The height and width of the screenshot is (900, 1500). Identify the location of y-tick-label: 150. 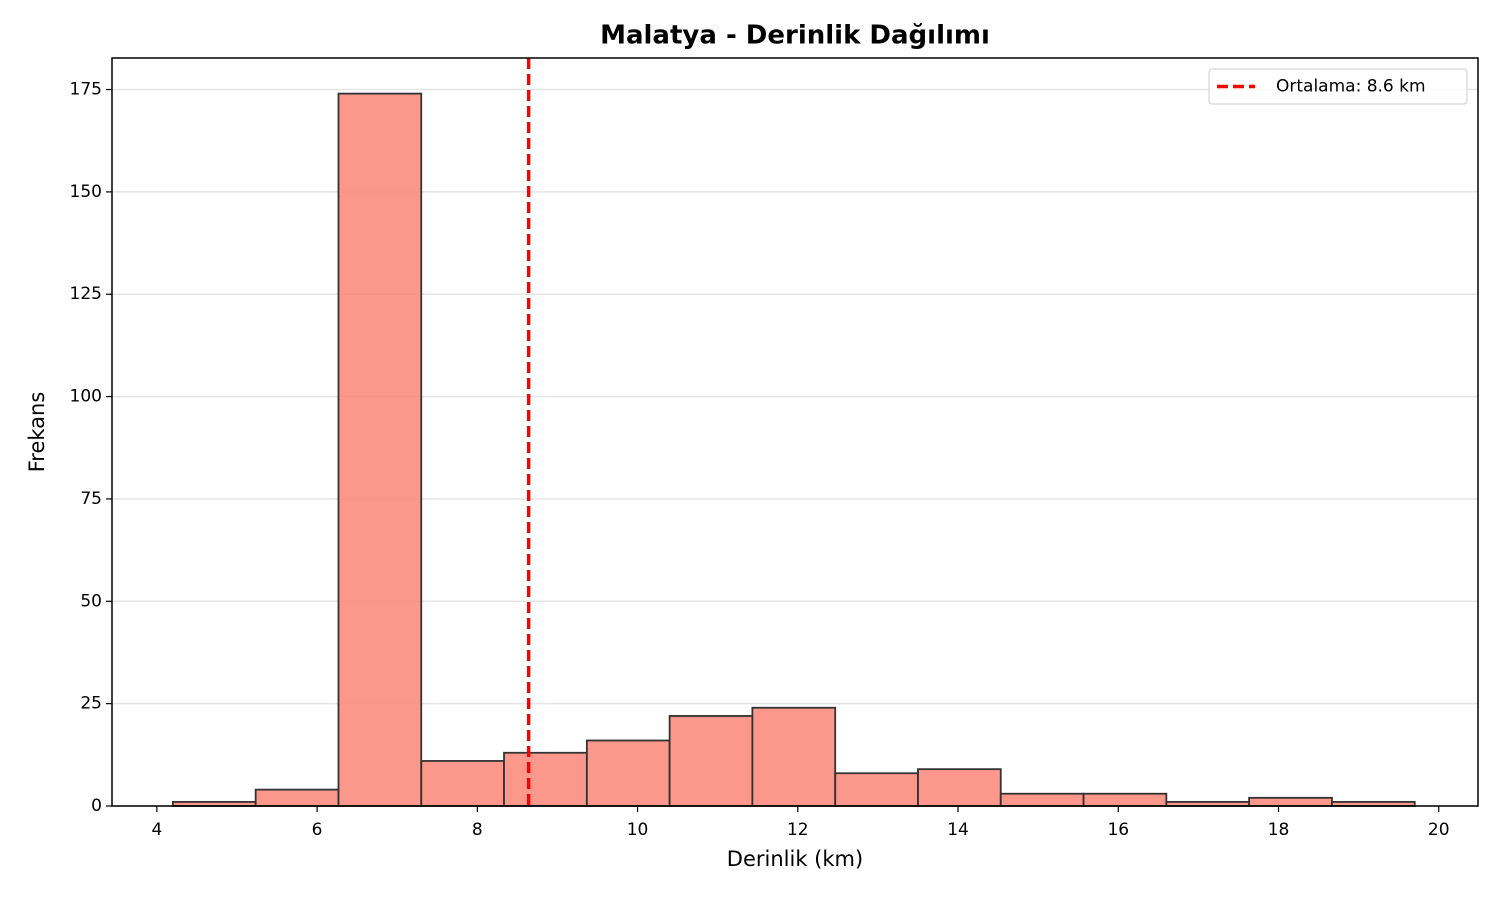
(86, 192).